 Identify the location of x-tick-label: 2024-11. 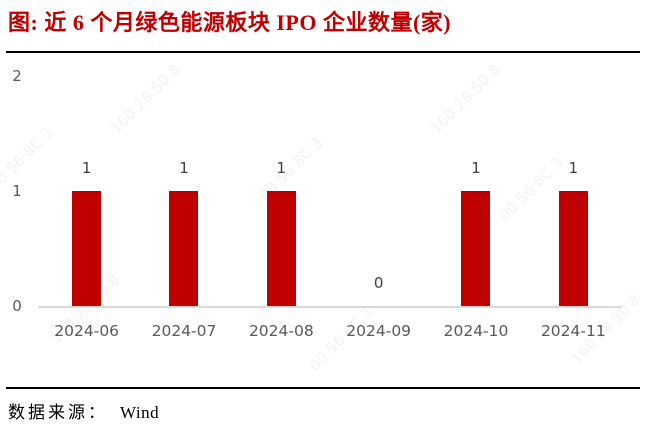
(573, 331).